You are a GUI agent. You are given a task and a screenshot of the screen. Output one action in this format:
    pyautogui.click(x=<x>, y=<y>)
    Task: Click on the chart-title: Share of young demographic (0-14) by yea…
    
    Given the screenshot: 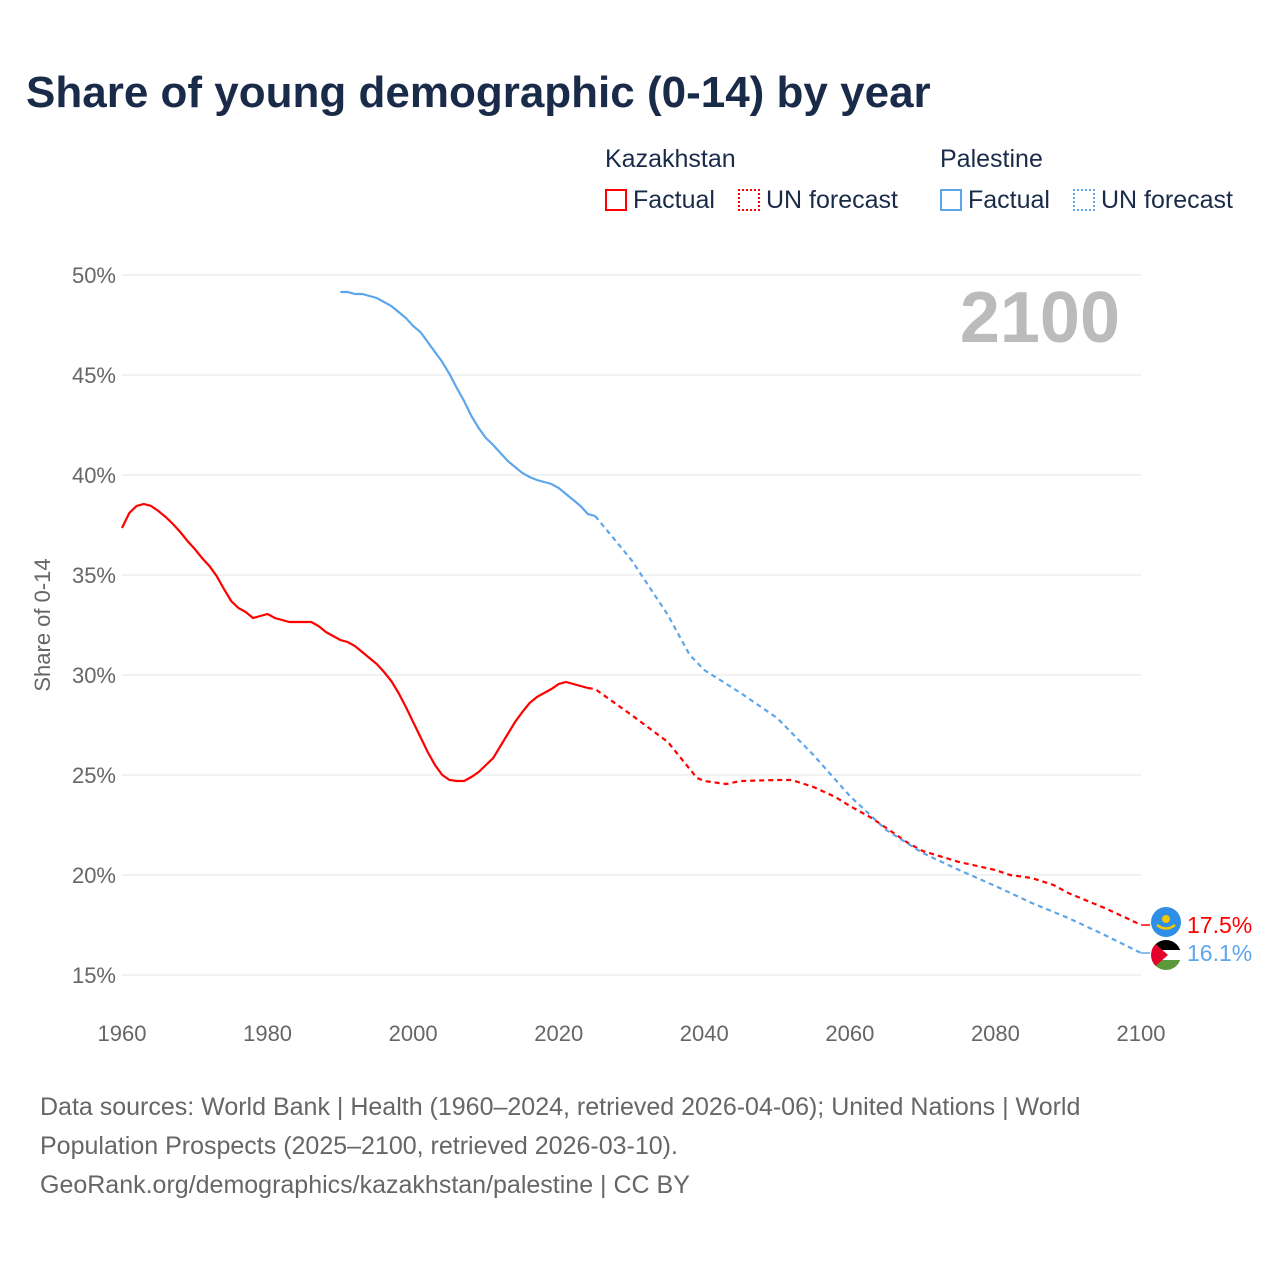 What is the action you would take?
    pyautogui.click(x=478, y=92)
    